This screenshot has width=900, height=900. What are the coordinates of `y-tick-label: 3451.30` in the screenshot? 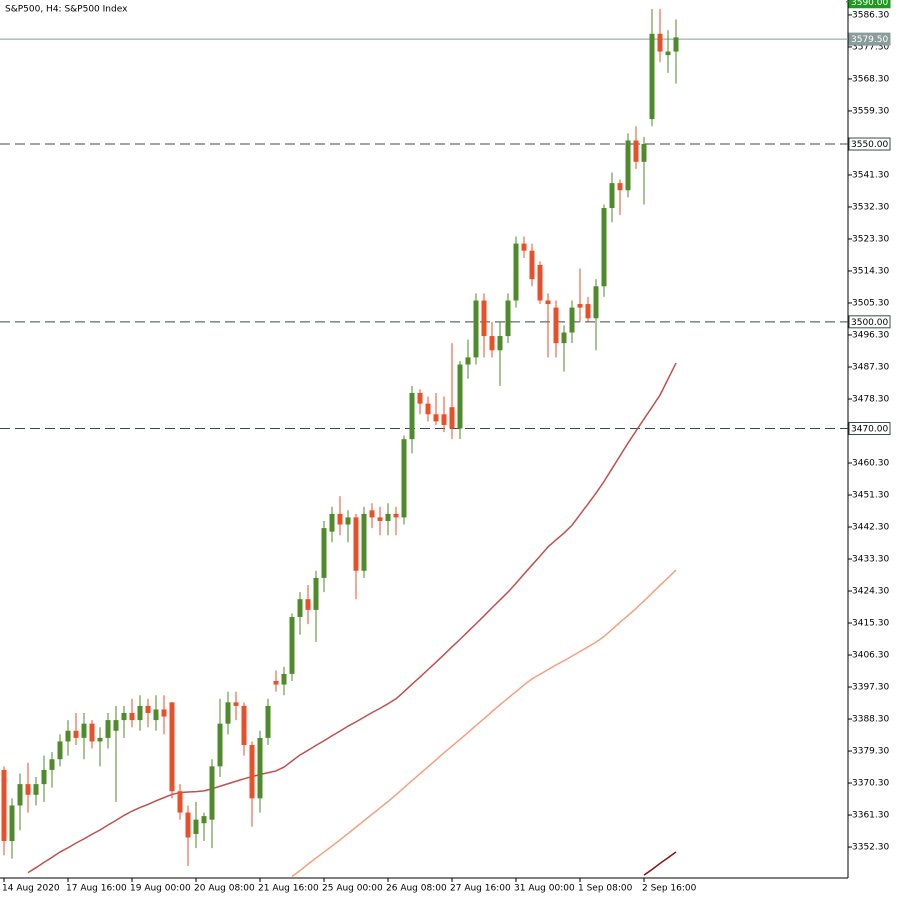 It's located at (870, 496).